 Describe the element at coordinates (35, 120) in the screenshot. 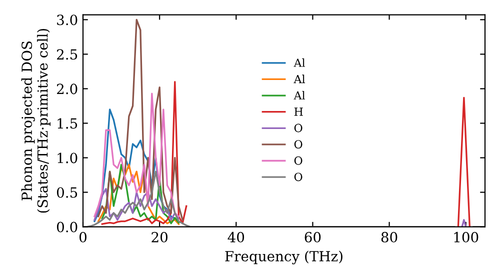

I see `y-axis-title: Phonon projected DOS (States/THz·primitive cell)` at that location.